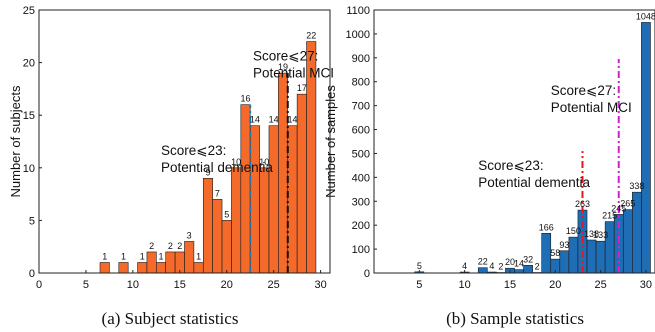 Image resolution: width=655 pixels, height=332 pixels. What do you see at coordinates (361, 131) in the screenshot?
I see `b-y-tick-label-600: 600` at bounding box center [361, 131].